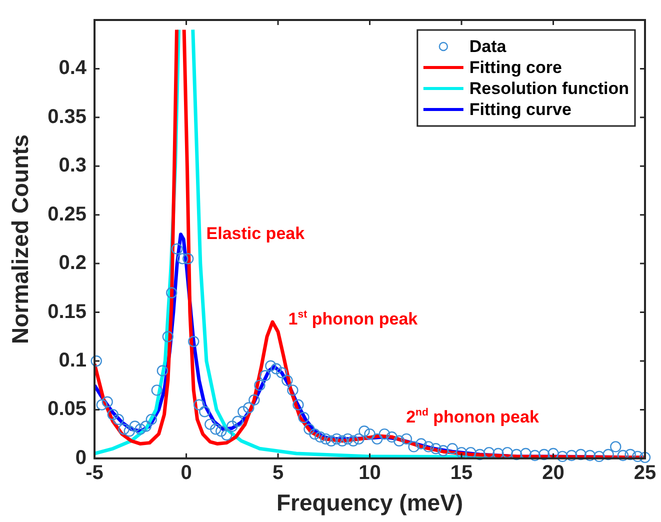 This screenshot has width=661, height=522. What do you see at coordinates (645, 473) in the screenshot?
I see `x-tick-label: 25` at bounding box center [645, 473].